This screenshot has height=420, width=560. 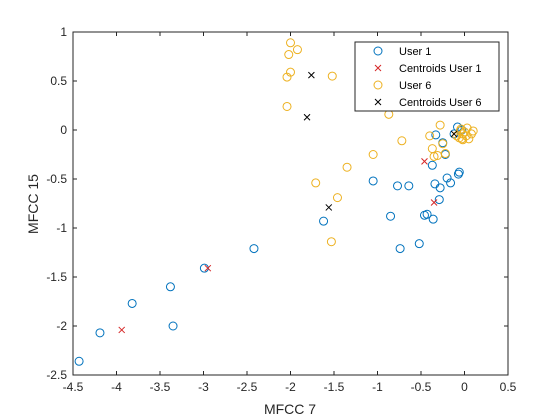 I want to click on x-tick-label: -3, so click(x=203, y=387).